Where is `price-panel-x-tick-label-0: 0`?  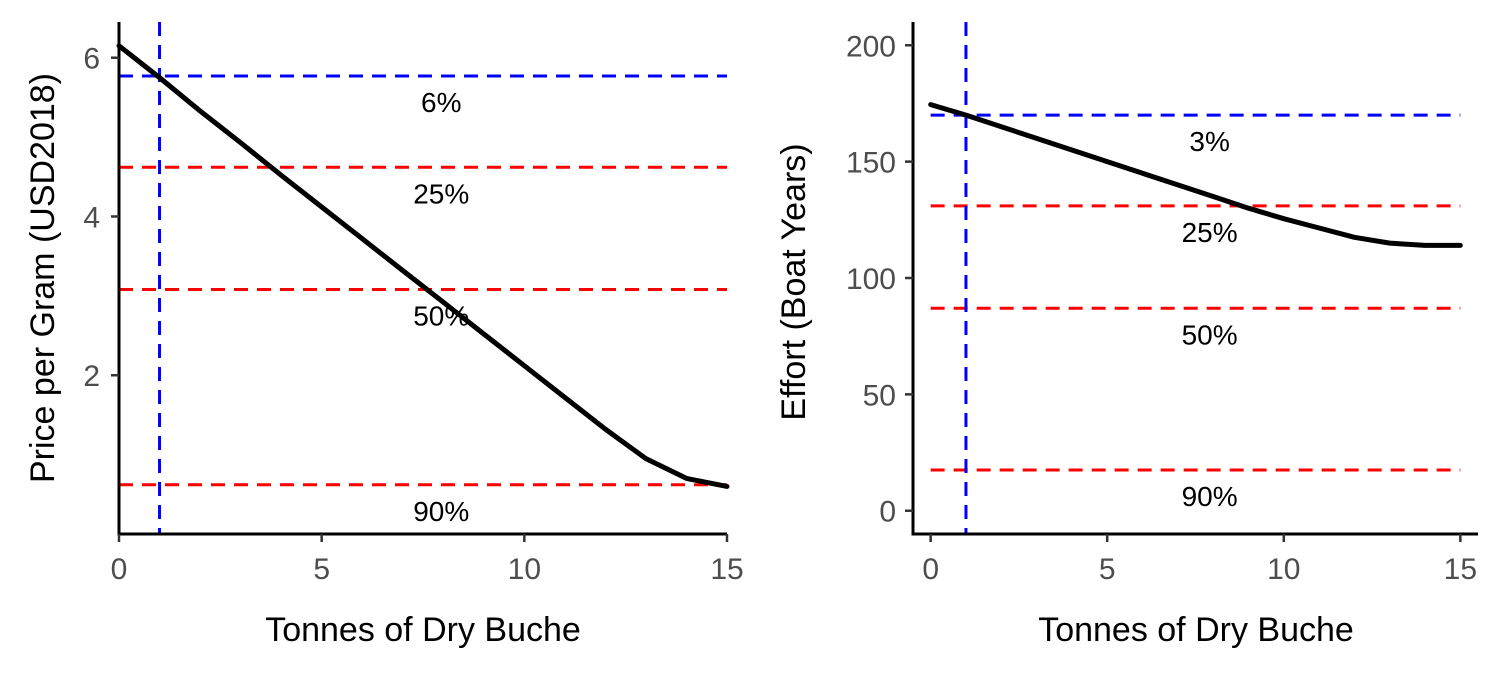
price-panel-x-tick-label-0: 0 is located at coordinates (119, 569).